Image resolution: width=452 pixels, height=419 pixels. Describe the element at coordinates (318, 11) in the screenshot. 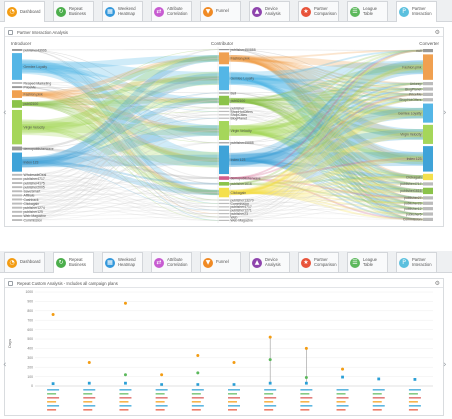

I see `top-tab-6: ★ Partner Comparison` at that location.